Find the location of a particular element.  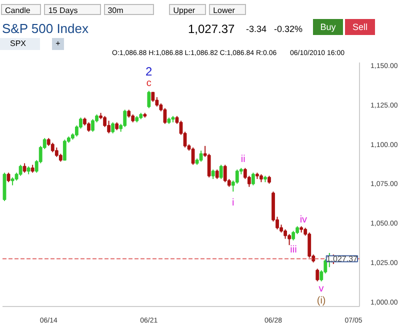

chart-title: S&P 500 Index is located at coordinates (45, 29).